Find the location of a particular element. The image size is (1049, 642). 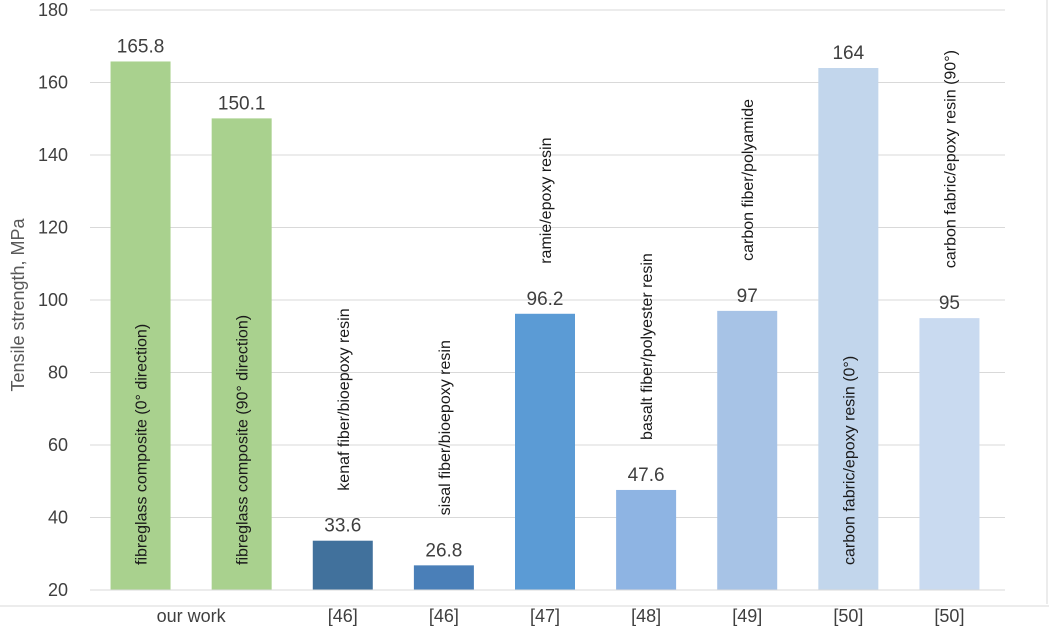

data-label: 26.8 is located at coordinates (443, 550).